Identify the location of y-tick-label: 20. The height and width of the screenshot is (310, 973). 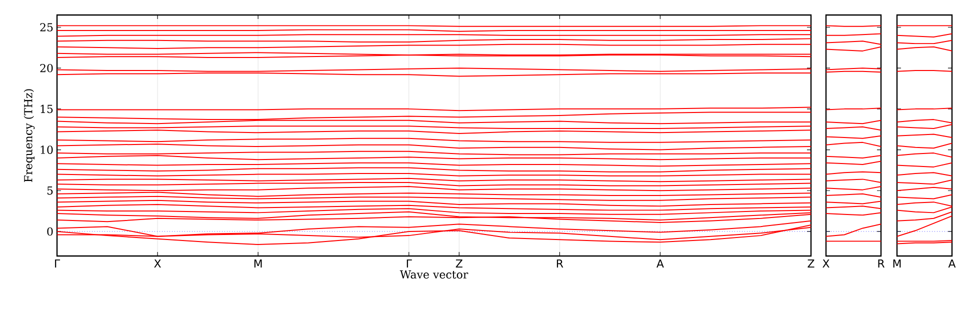
(46, 68).